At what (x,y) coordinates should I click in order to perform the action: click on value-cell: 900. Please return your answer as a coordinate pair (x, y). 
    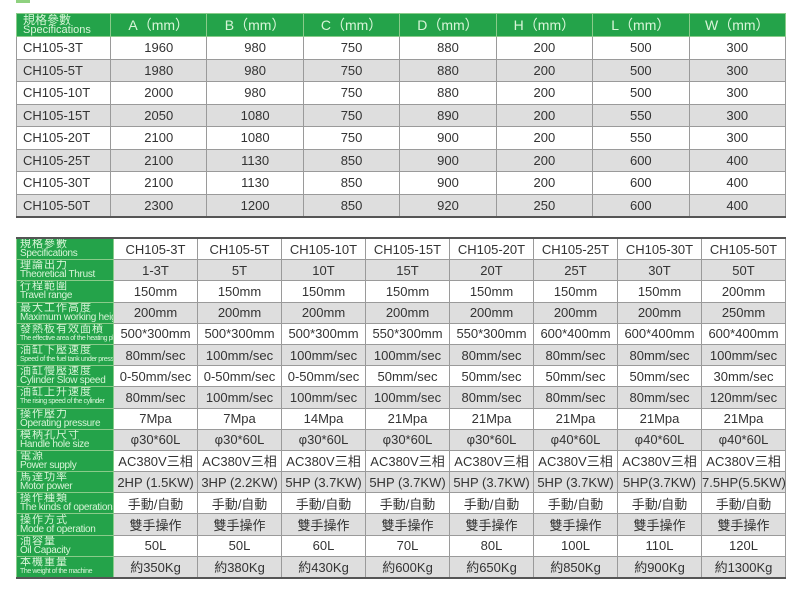
    Looking at the image, I should click on (448, 138).